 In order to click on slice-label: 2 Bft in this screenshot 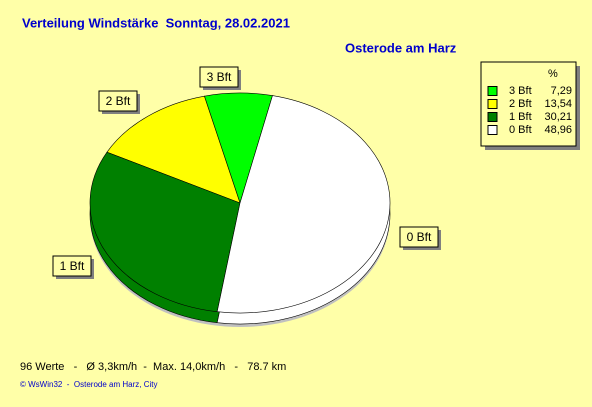, I will do `click(118, 101)`.